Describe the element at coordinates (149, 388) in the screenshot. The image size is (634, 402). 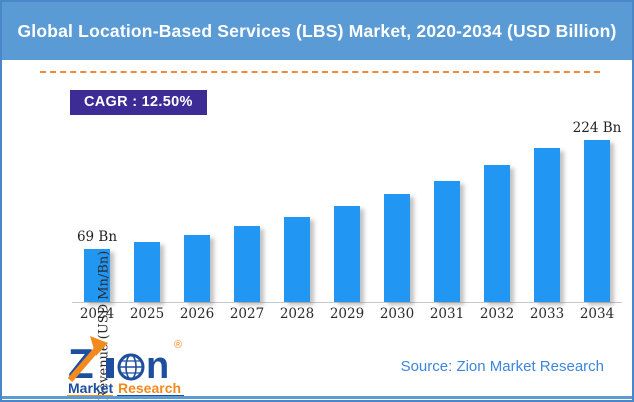
I see `logo-sub-research: Research` at that location.